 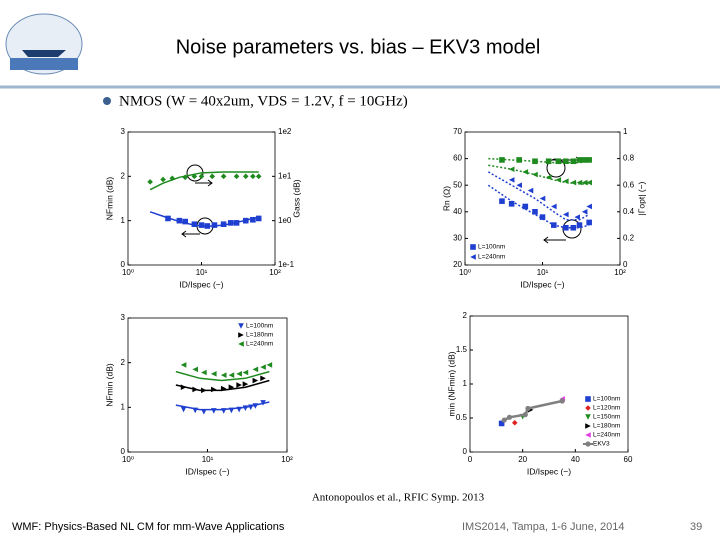 What do you see at coordinates (285, 131) in the screenshot?
I see `y2-tick-label: 1e2` at bounding box center [285, 131].